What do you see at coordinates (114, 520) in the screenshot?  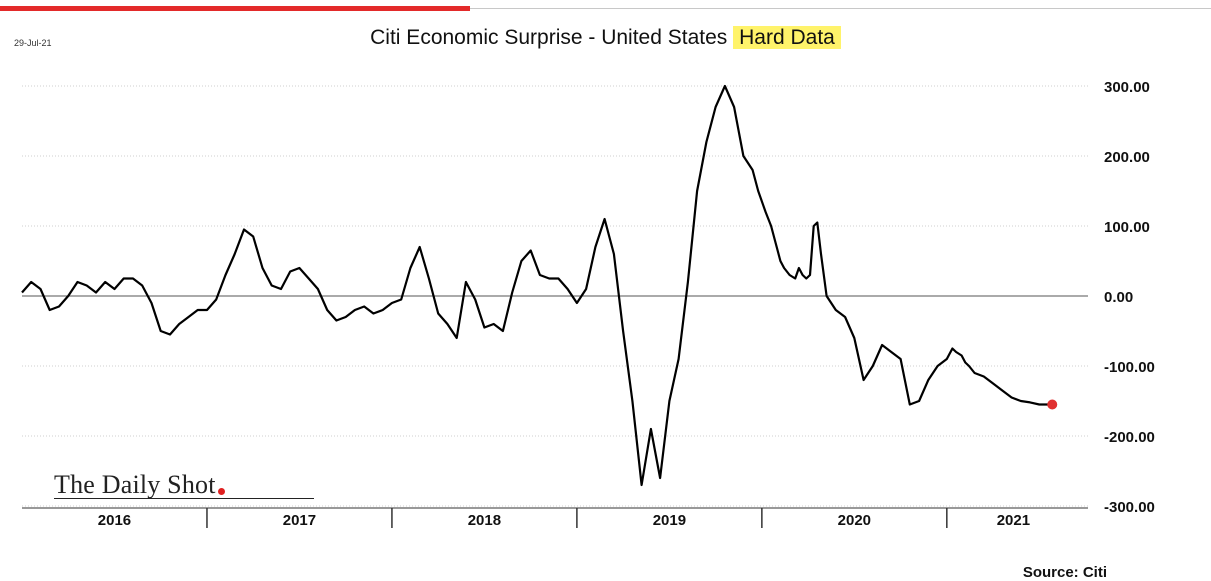 I see `x-year-label: 2016` at bounding box center [114, 520].